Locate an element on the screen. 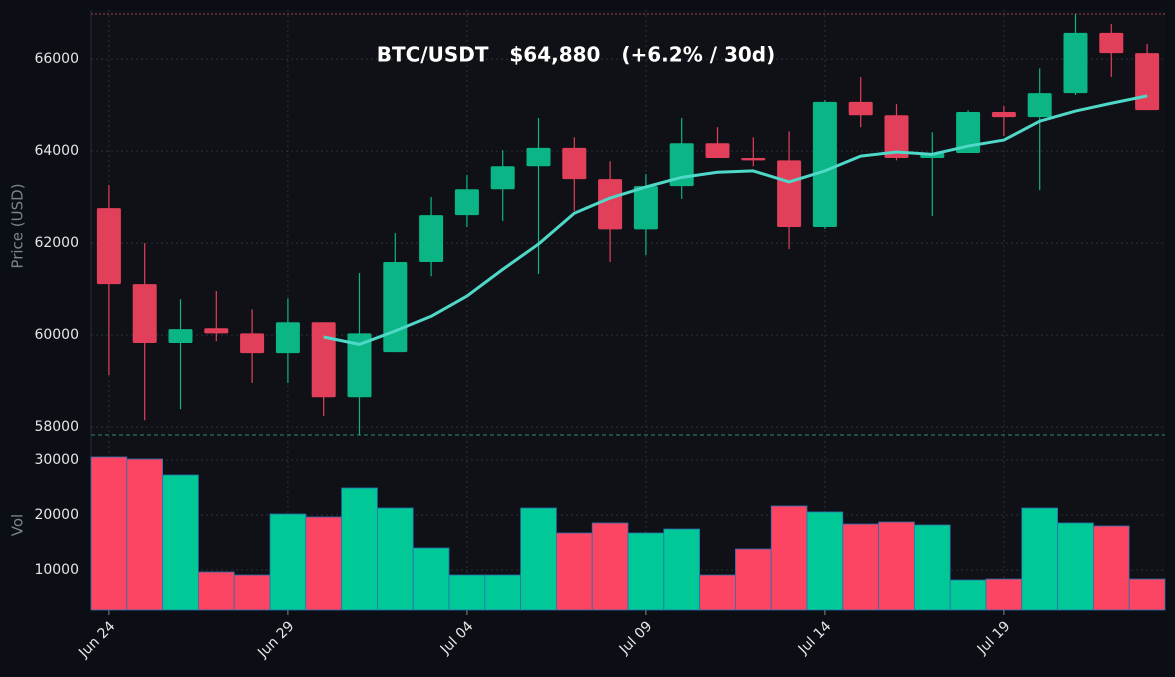 The height and width of the screenshot is (677, 1175). y-axis-label: Price (USD) is located at coordinates (18, 225).